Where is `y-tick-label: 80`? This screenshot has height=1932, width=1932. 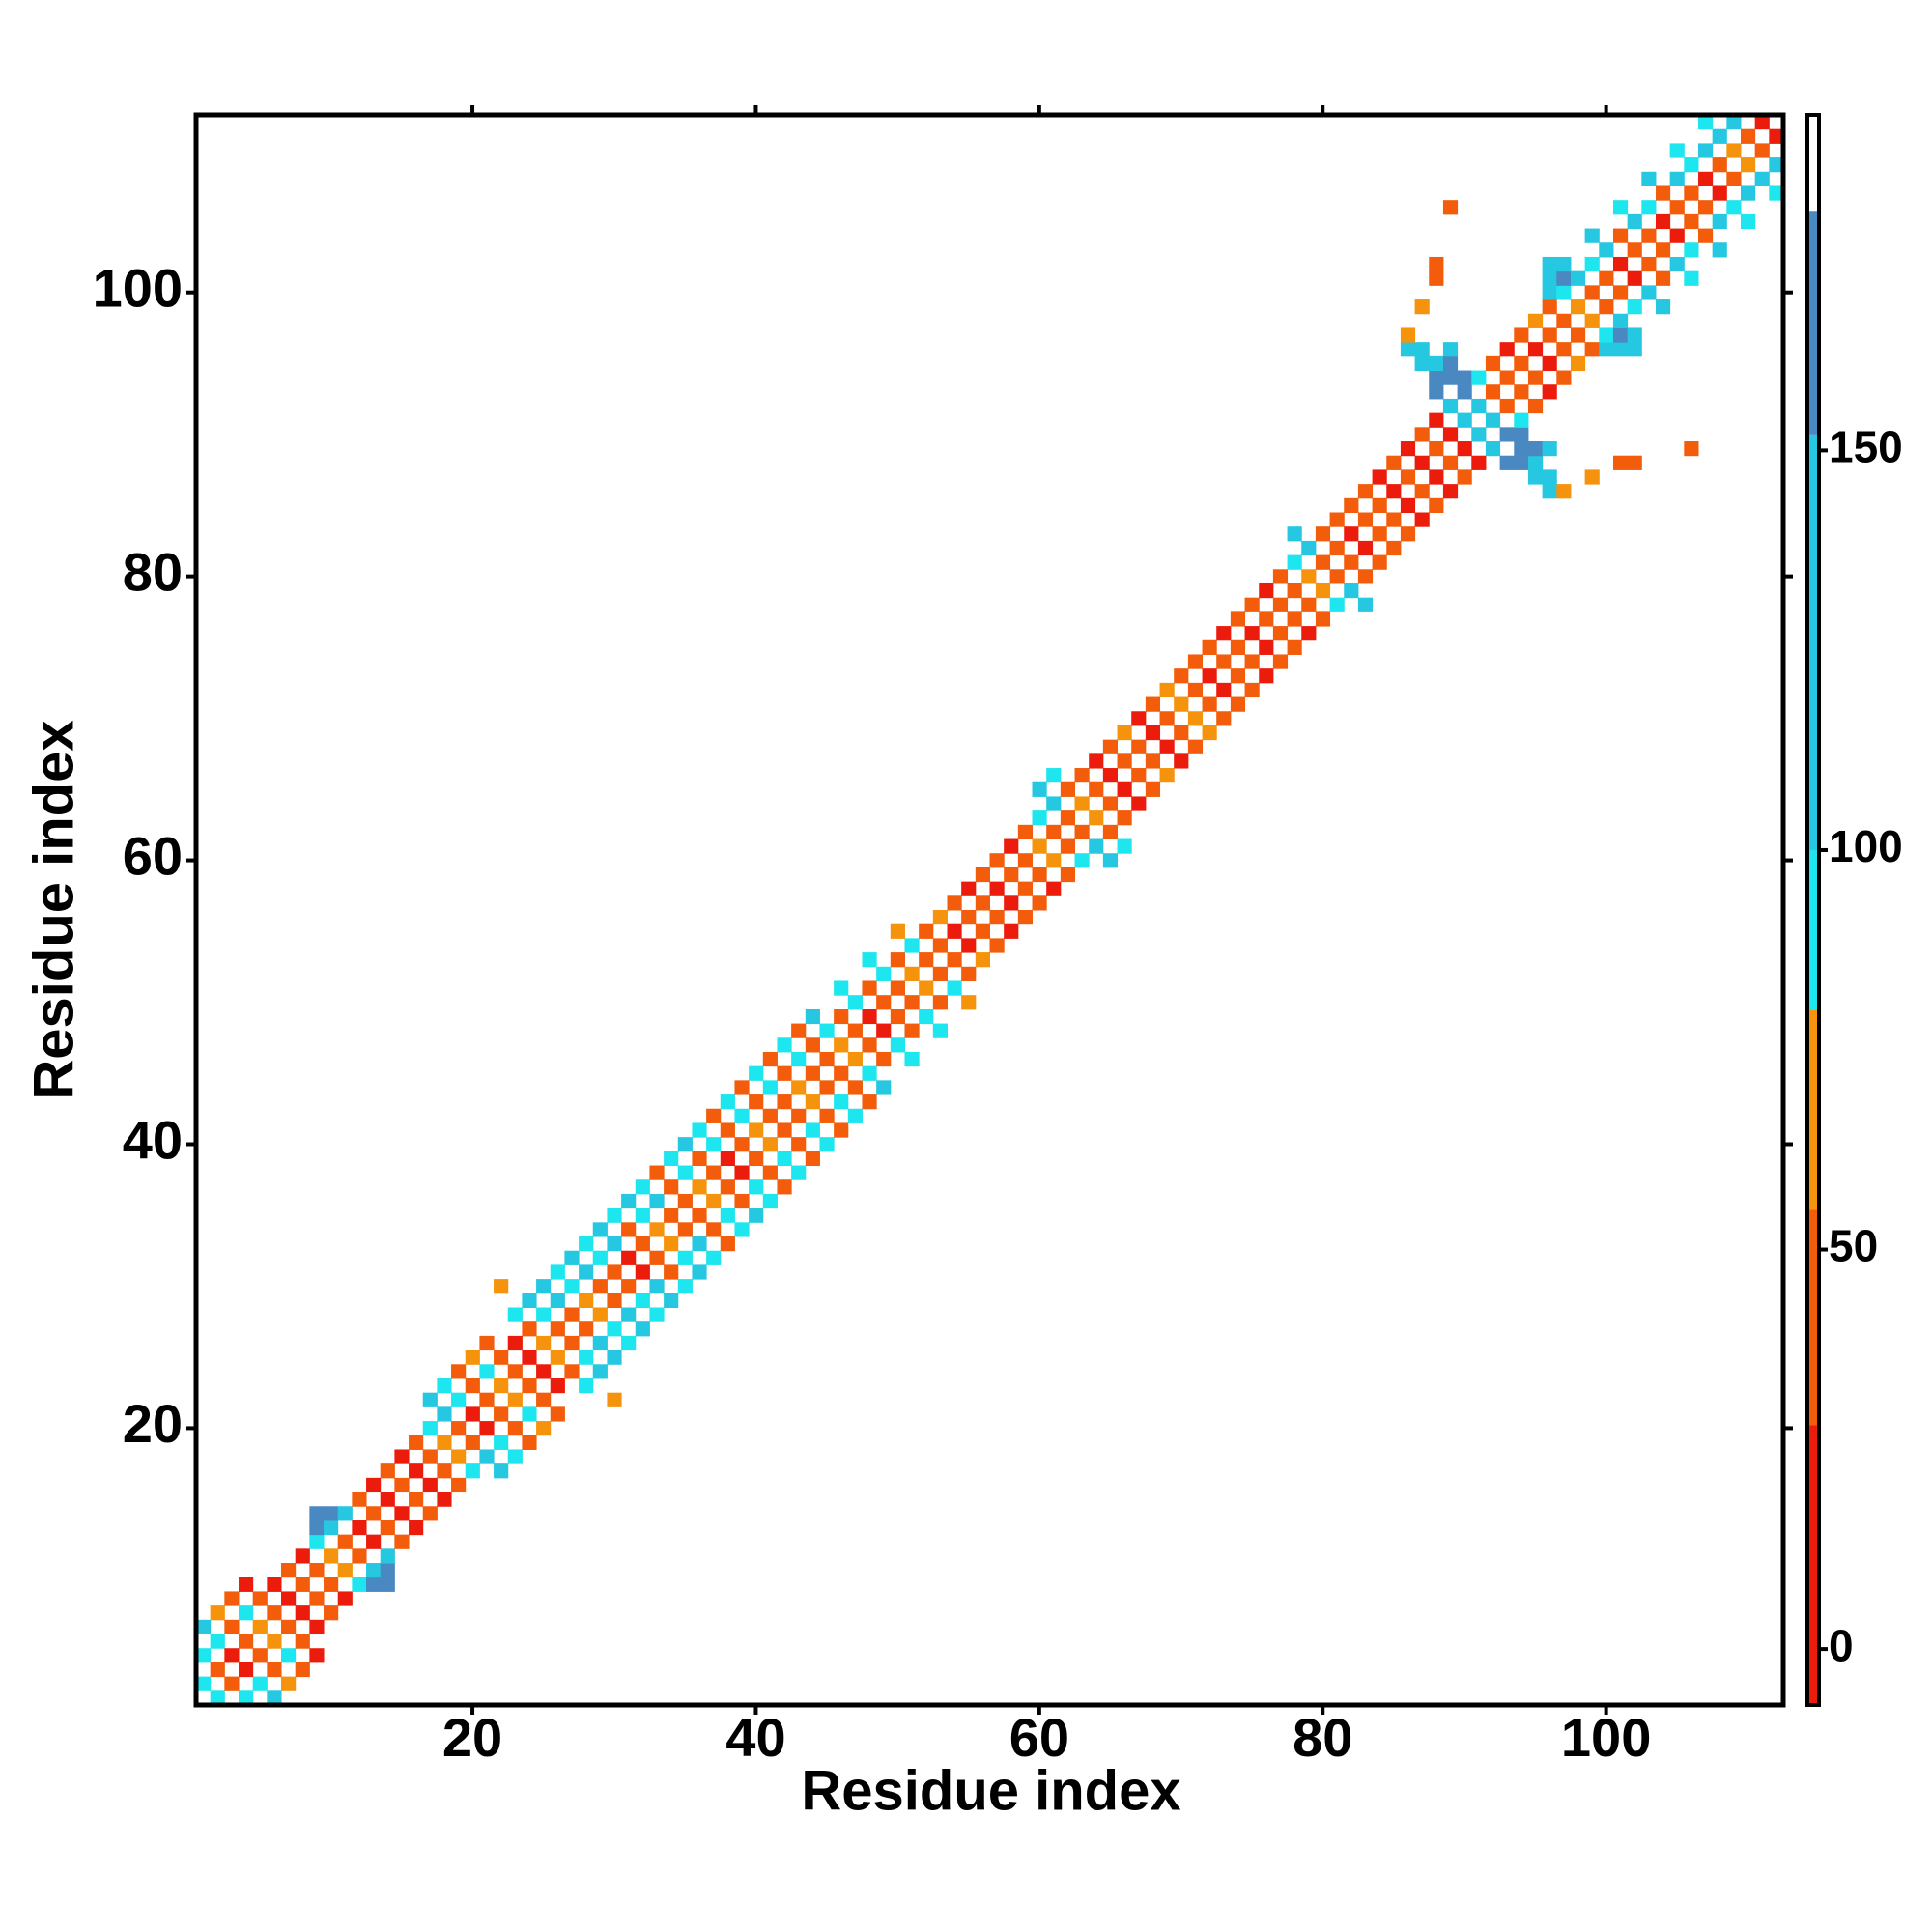
y-tick-label: 80 is located at coordinates (153, 571).